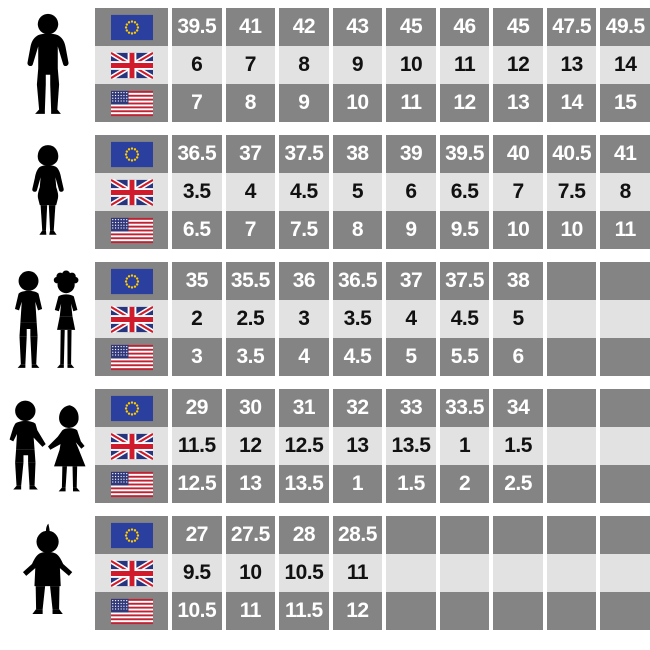 Image resolution: width=650 pixels, height=650 pixels. What do you see at coordinates (304, 484) in the screenshot?
I see `size-cell: 13.5` at bounding box center [304, 484].